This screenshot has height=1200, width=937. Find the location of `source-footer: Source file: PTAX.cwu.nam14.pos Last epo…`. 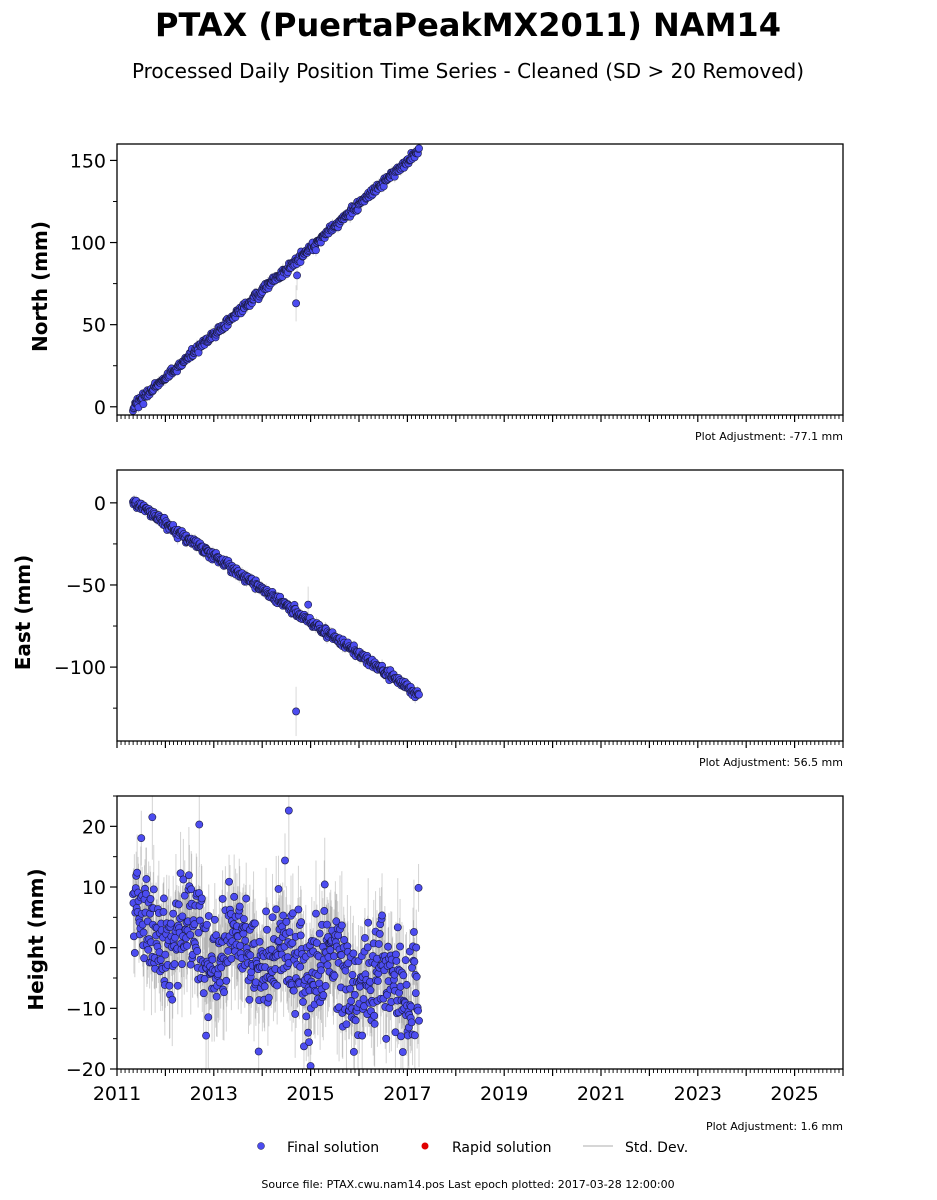

source-footer: Source file: PTAX.cwu.nam14.pos Last epo… is located at coordinates (467, 1184).